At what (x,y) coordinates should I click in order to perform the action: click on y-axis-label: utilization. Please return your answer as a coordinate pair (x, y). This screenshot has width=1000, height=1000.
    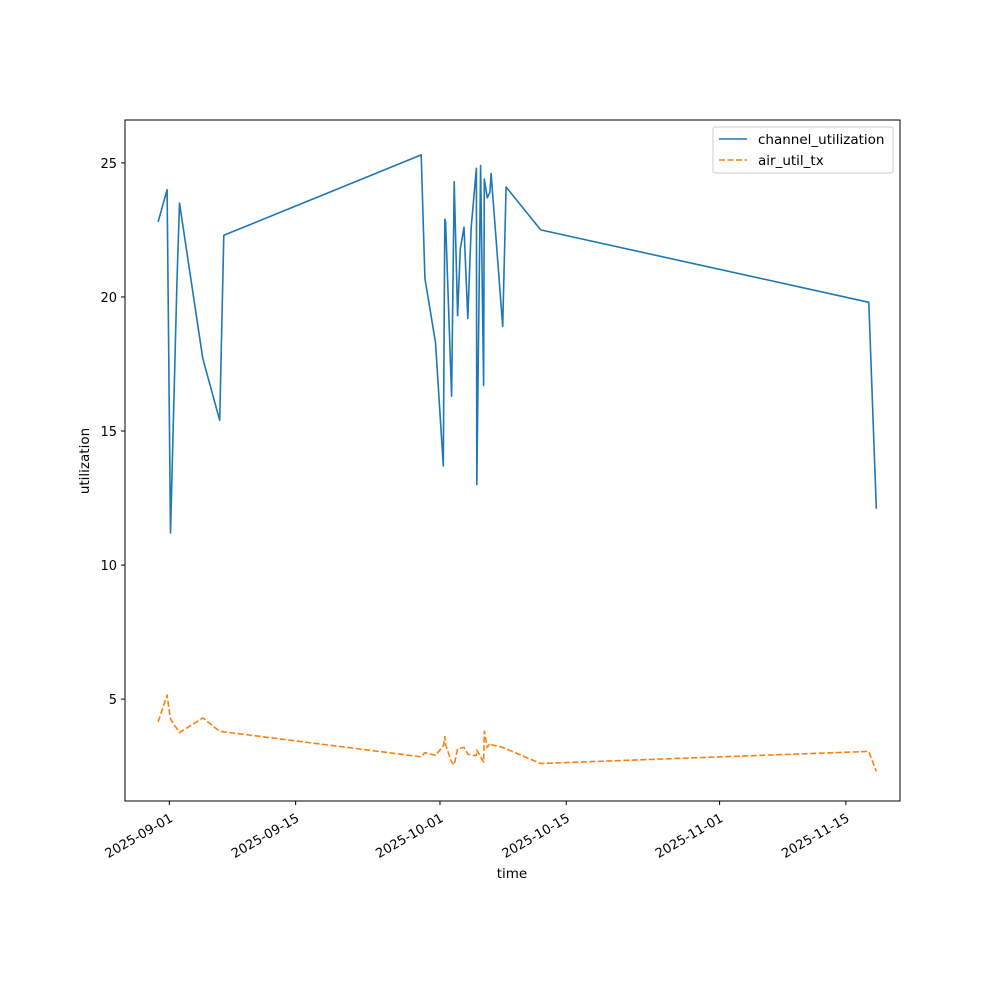
    Looking at the image, I should click on (85, 461).